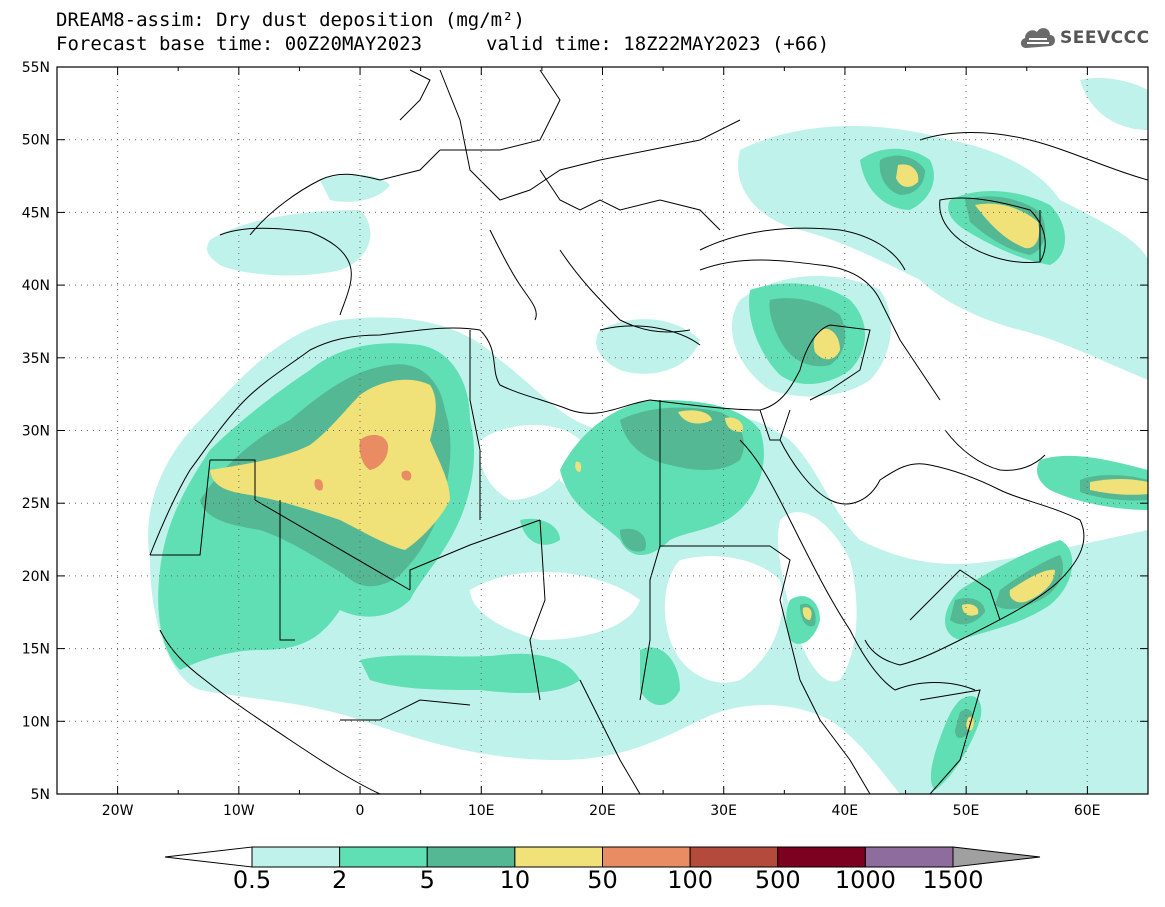  I want to click on lon-label: 40E, so click(844, 811).